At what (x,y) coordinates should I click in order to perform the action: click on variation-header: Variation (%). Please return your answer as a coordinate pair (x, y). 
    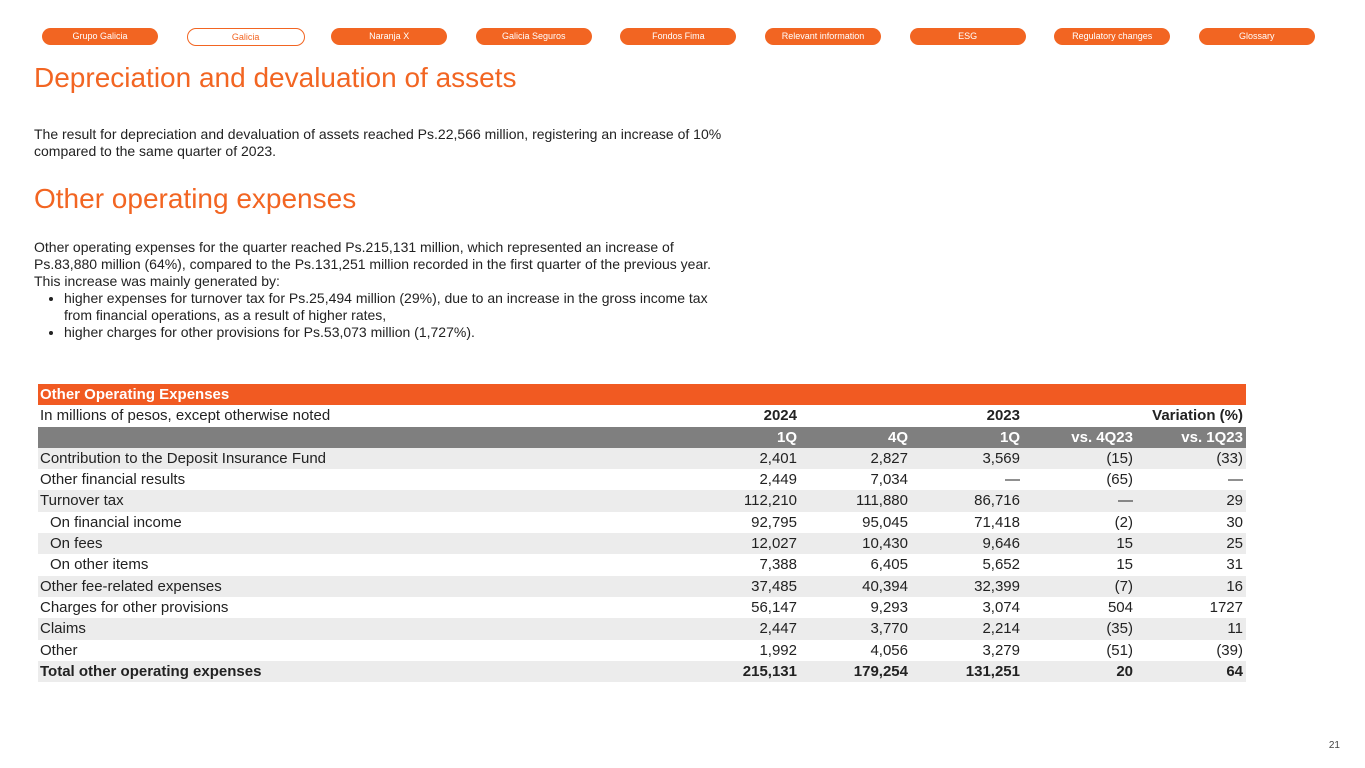
    Looking at the image, I should click on (1197, 416).